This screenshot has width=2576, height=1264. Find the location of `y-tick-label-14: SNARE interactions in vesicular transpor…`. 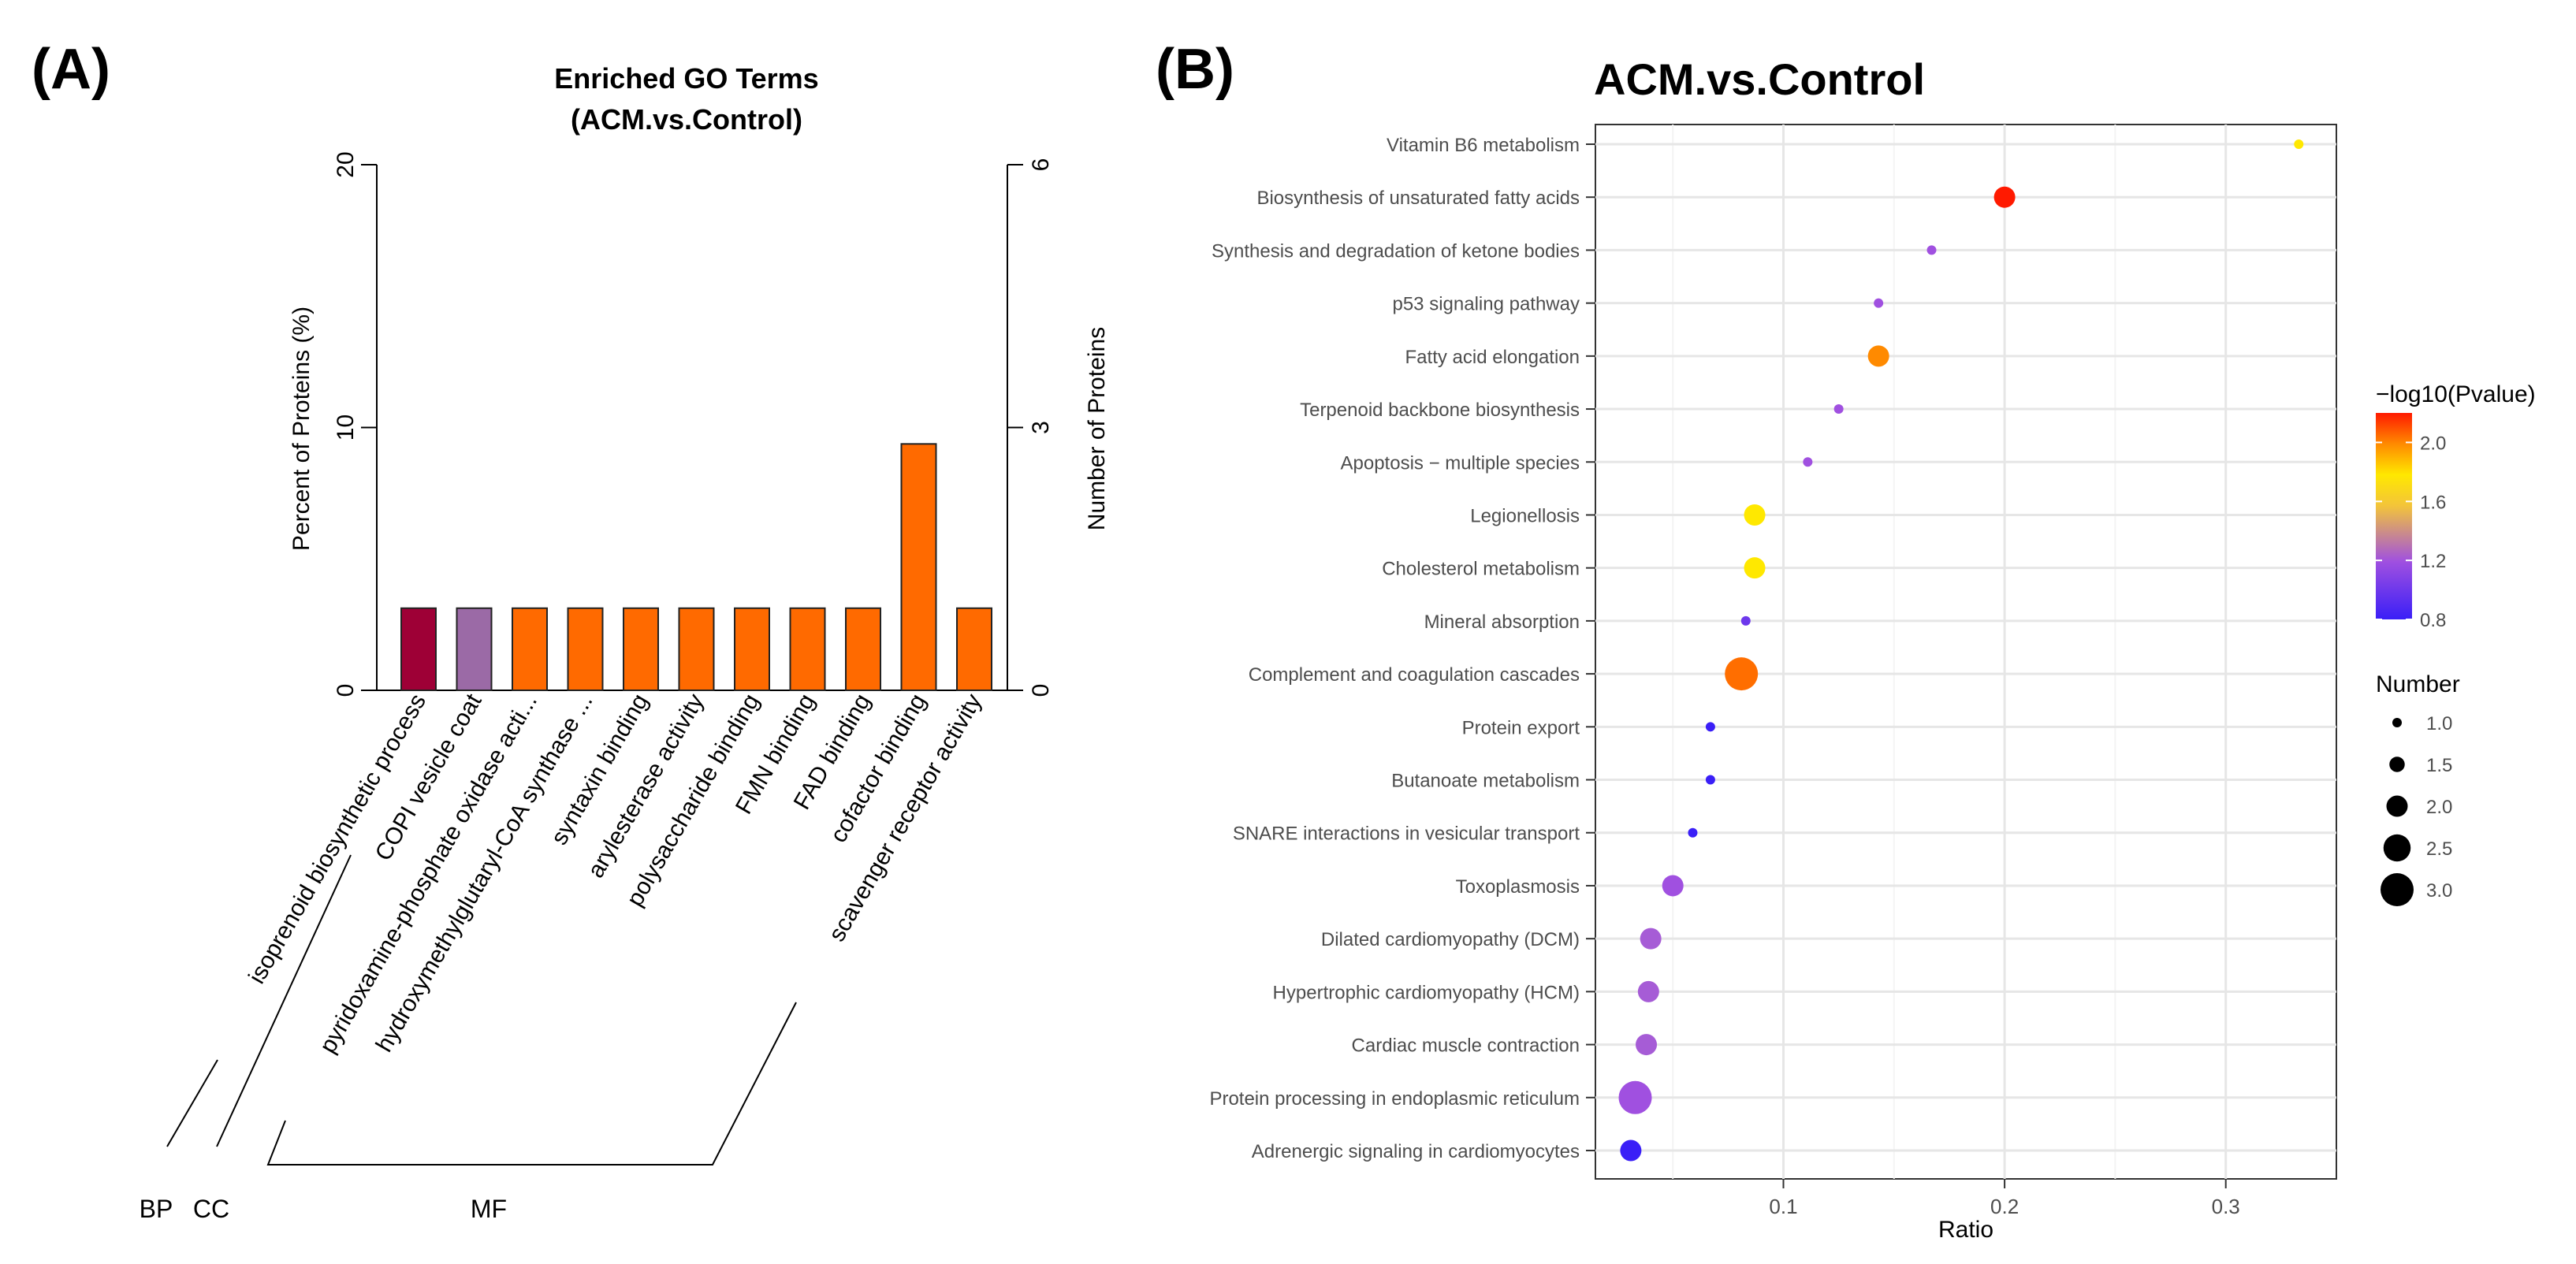

y-tick-label-14: SNARE interactions in vesicular transpor… is located at coordinates (1406, 834).